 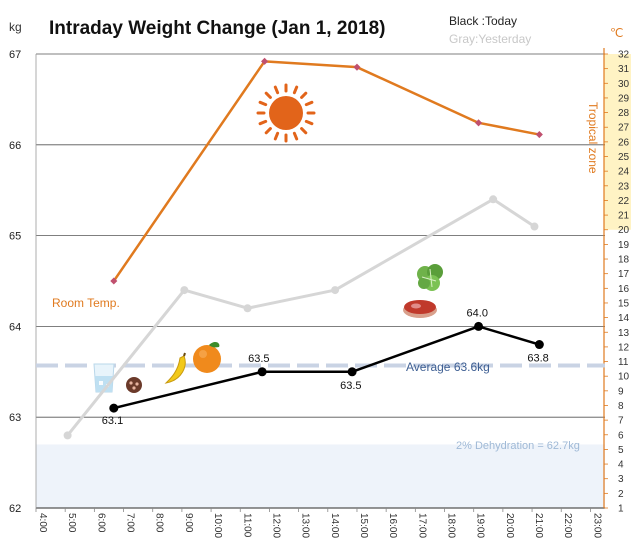 What do you see at coordinates (616, 33) in the screenshot?
I see `right-axis-unit: ℃` at bounding box center [616, 33].